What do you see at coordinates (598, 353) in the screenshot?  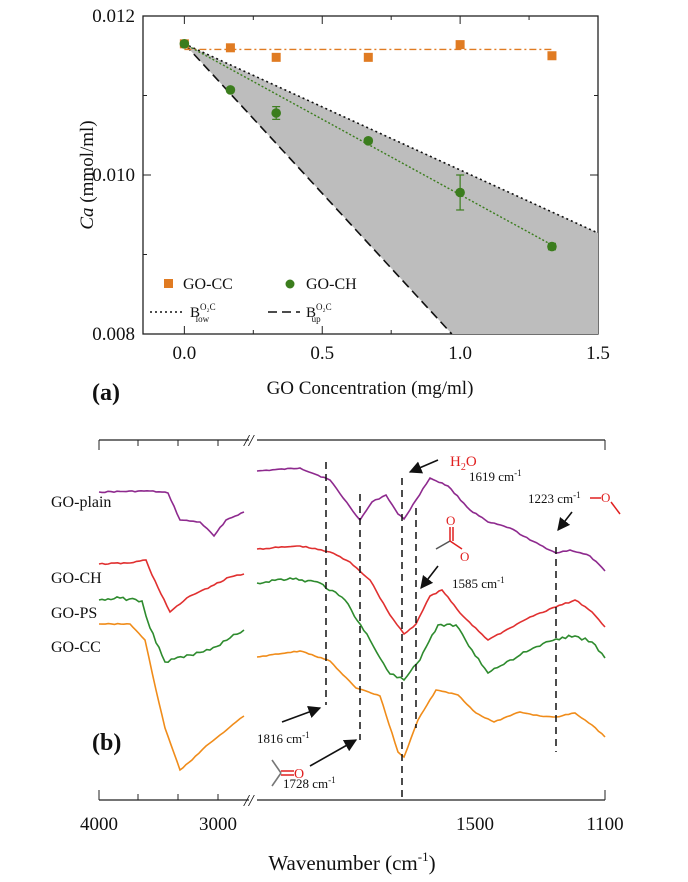 I see `x-tick-label: 1.5` at bounding box center [598, 353].